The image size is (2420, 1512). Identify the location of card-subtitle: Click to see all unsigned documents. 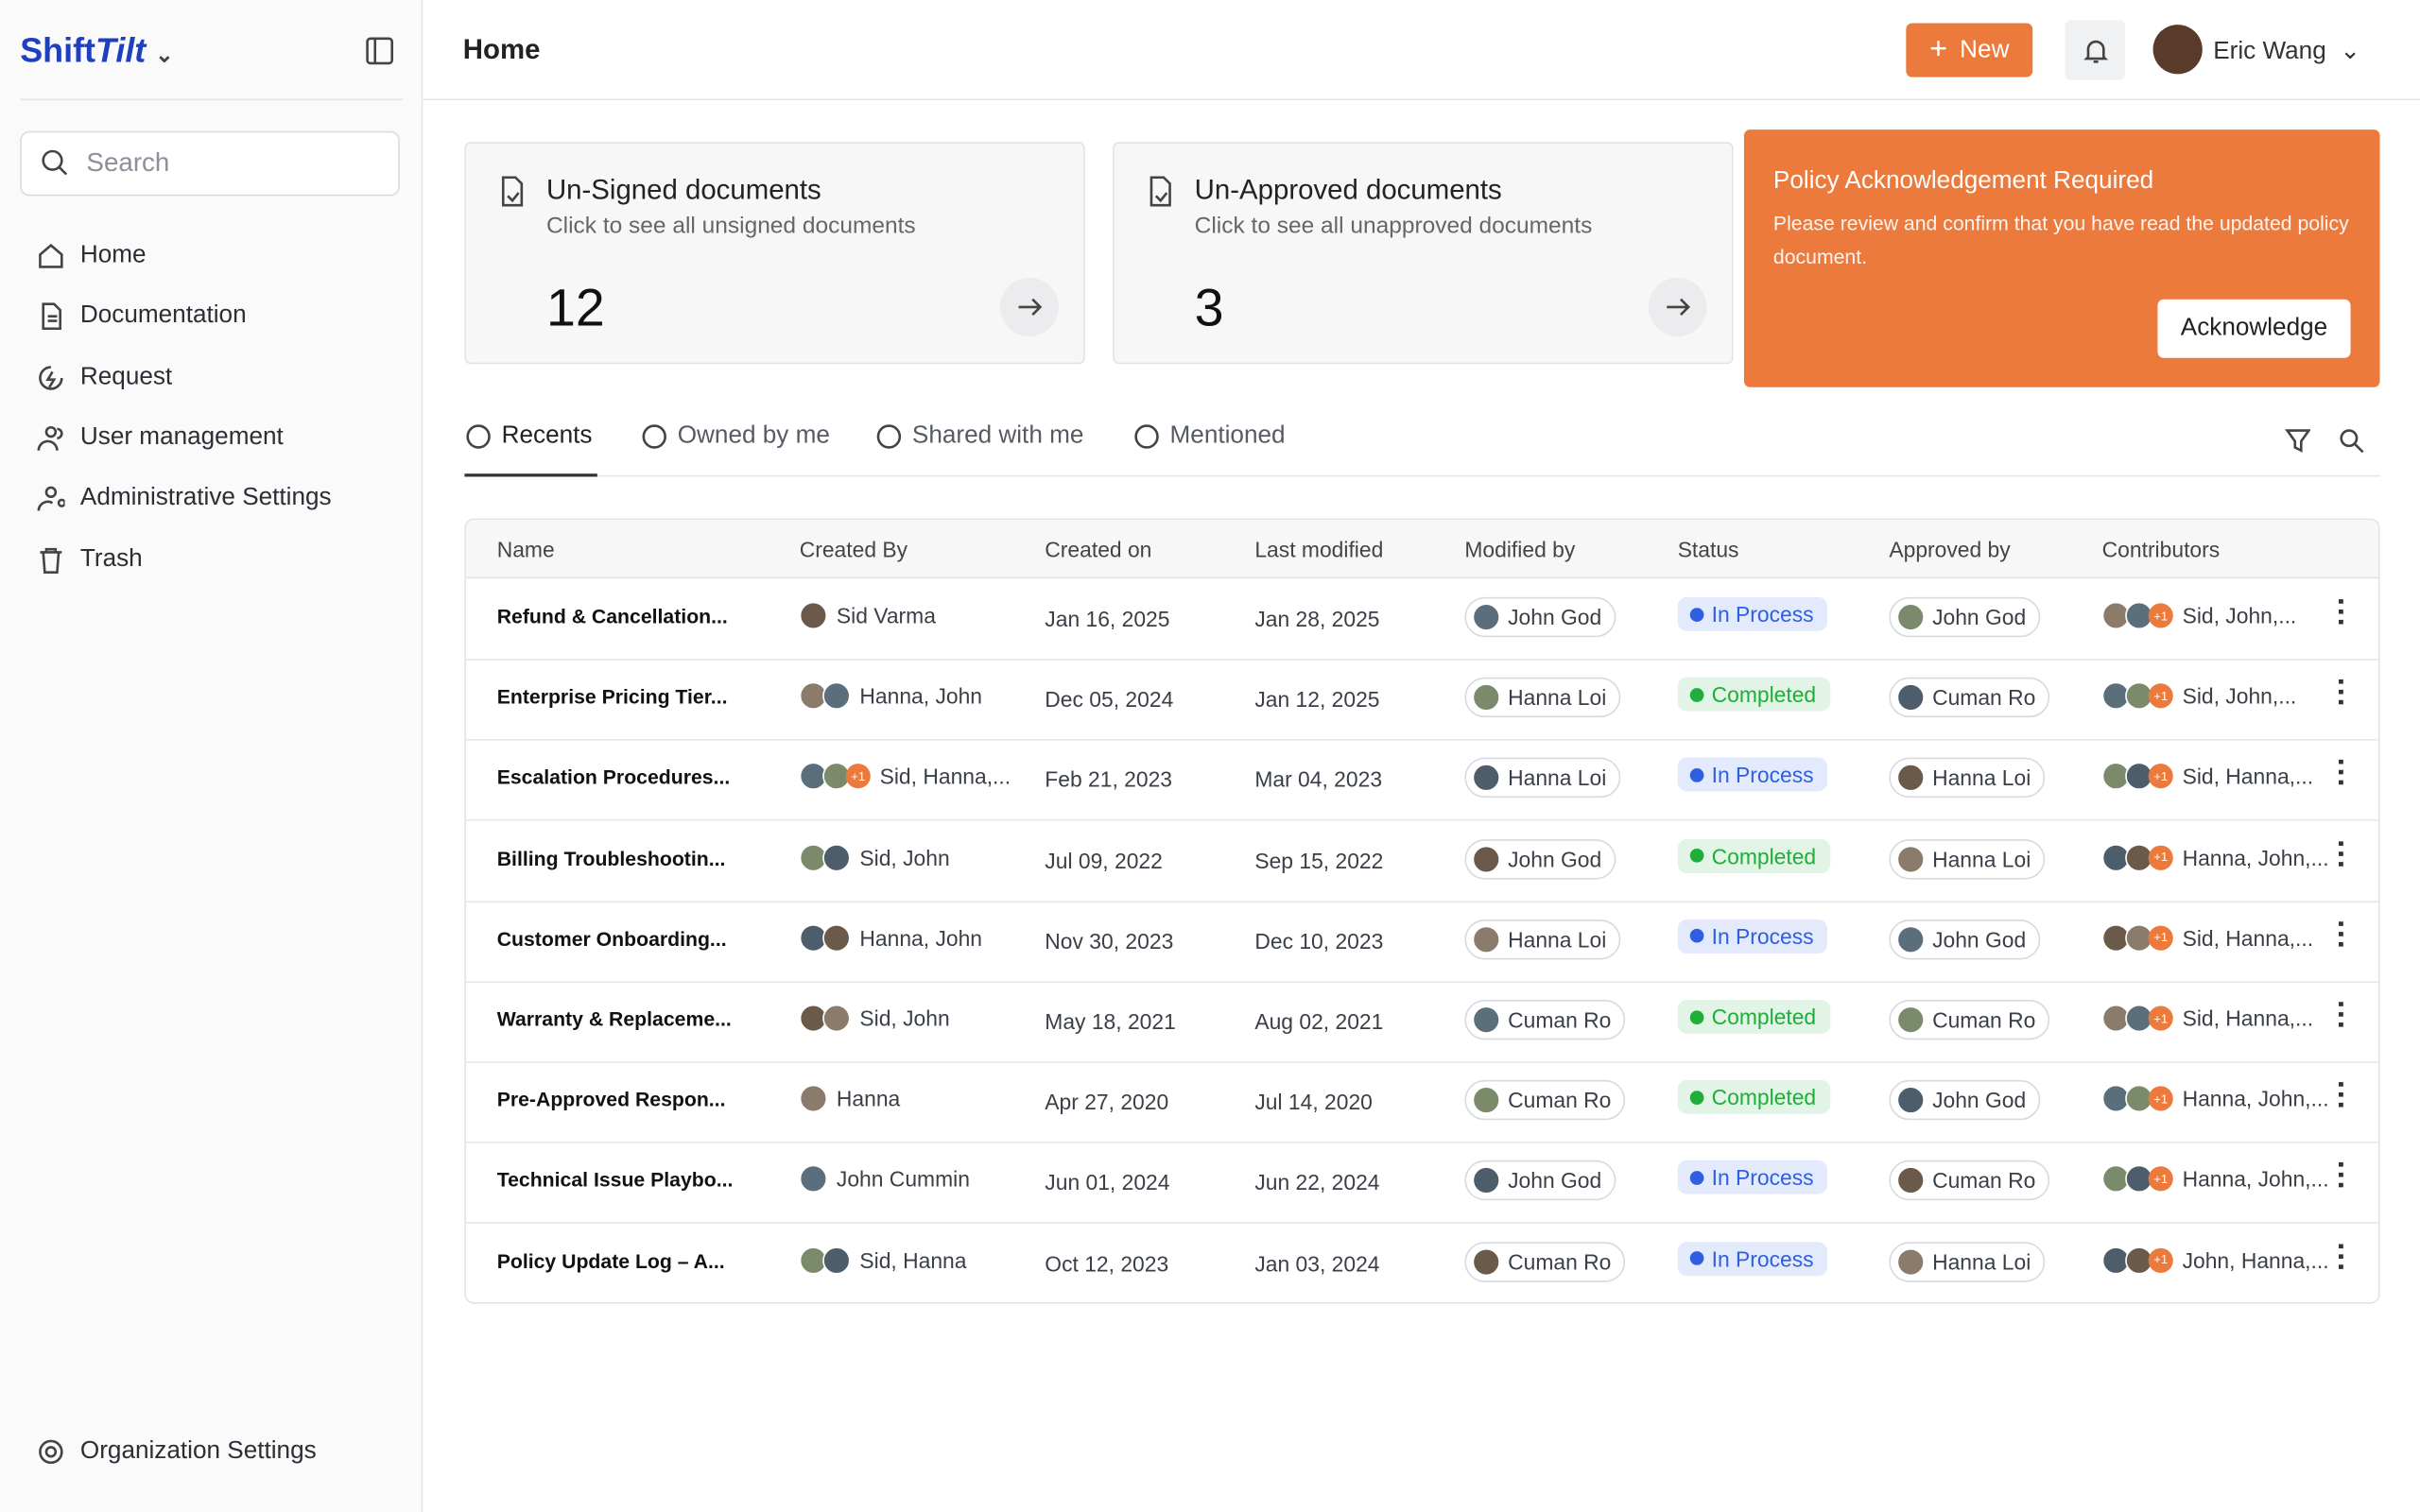
(730, 226).